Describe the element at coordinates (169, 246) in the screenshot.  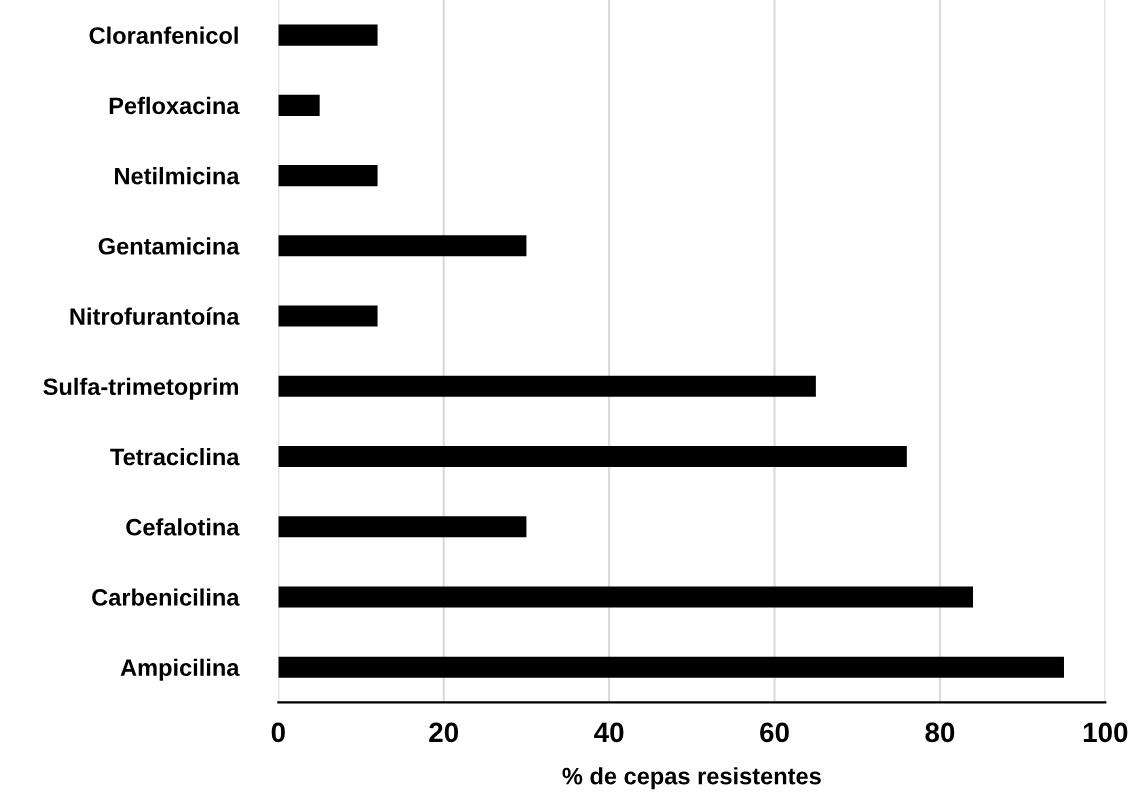
I see `y-tick-label: Gentamicina` at that location.